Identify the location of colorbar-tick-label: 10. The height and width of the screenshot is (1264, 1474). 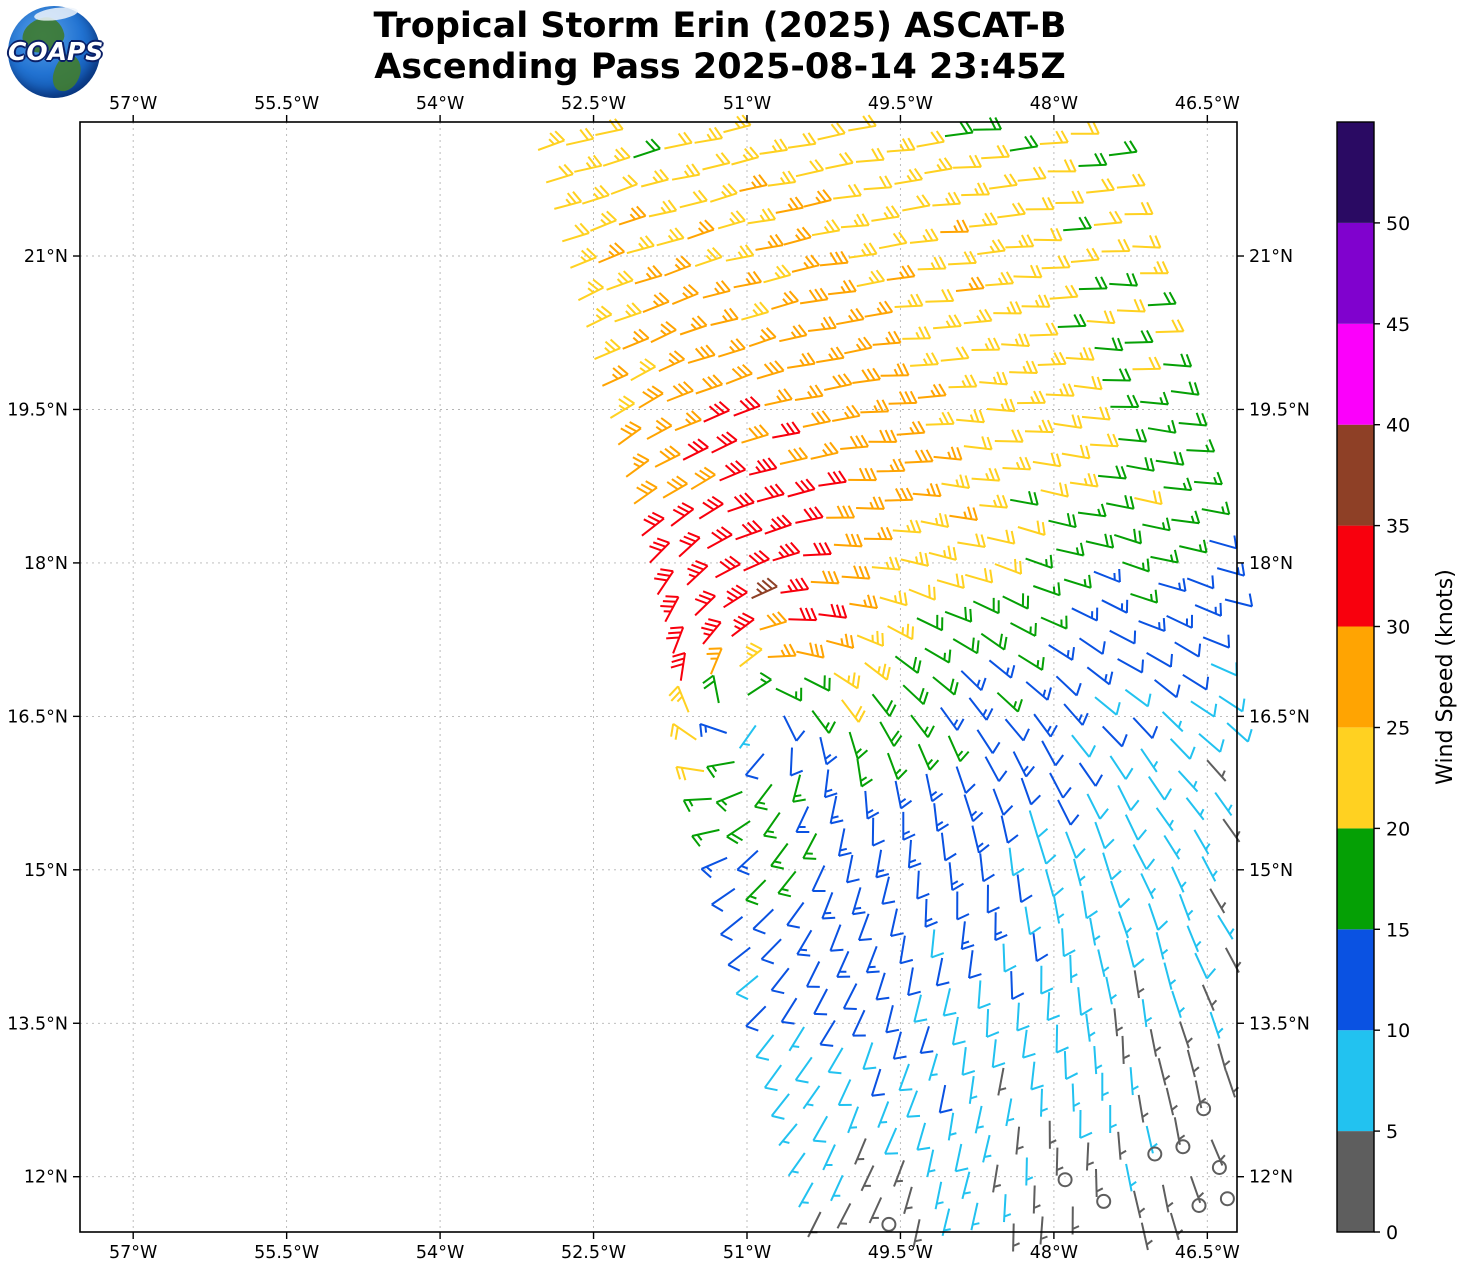
(1398, 1031).